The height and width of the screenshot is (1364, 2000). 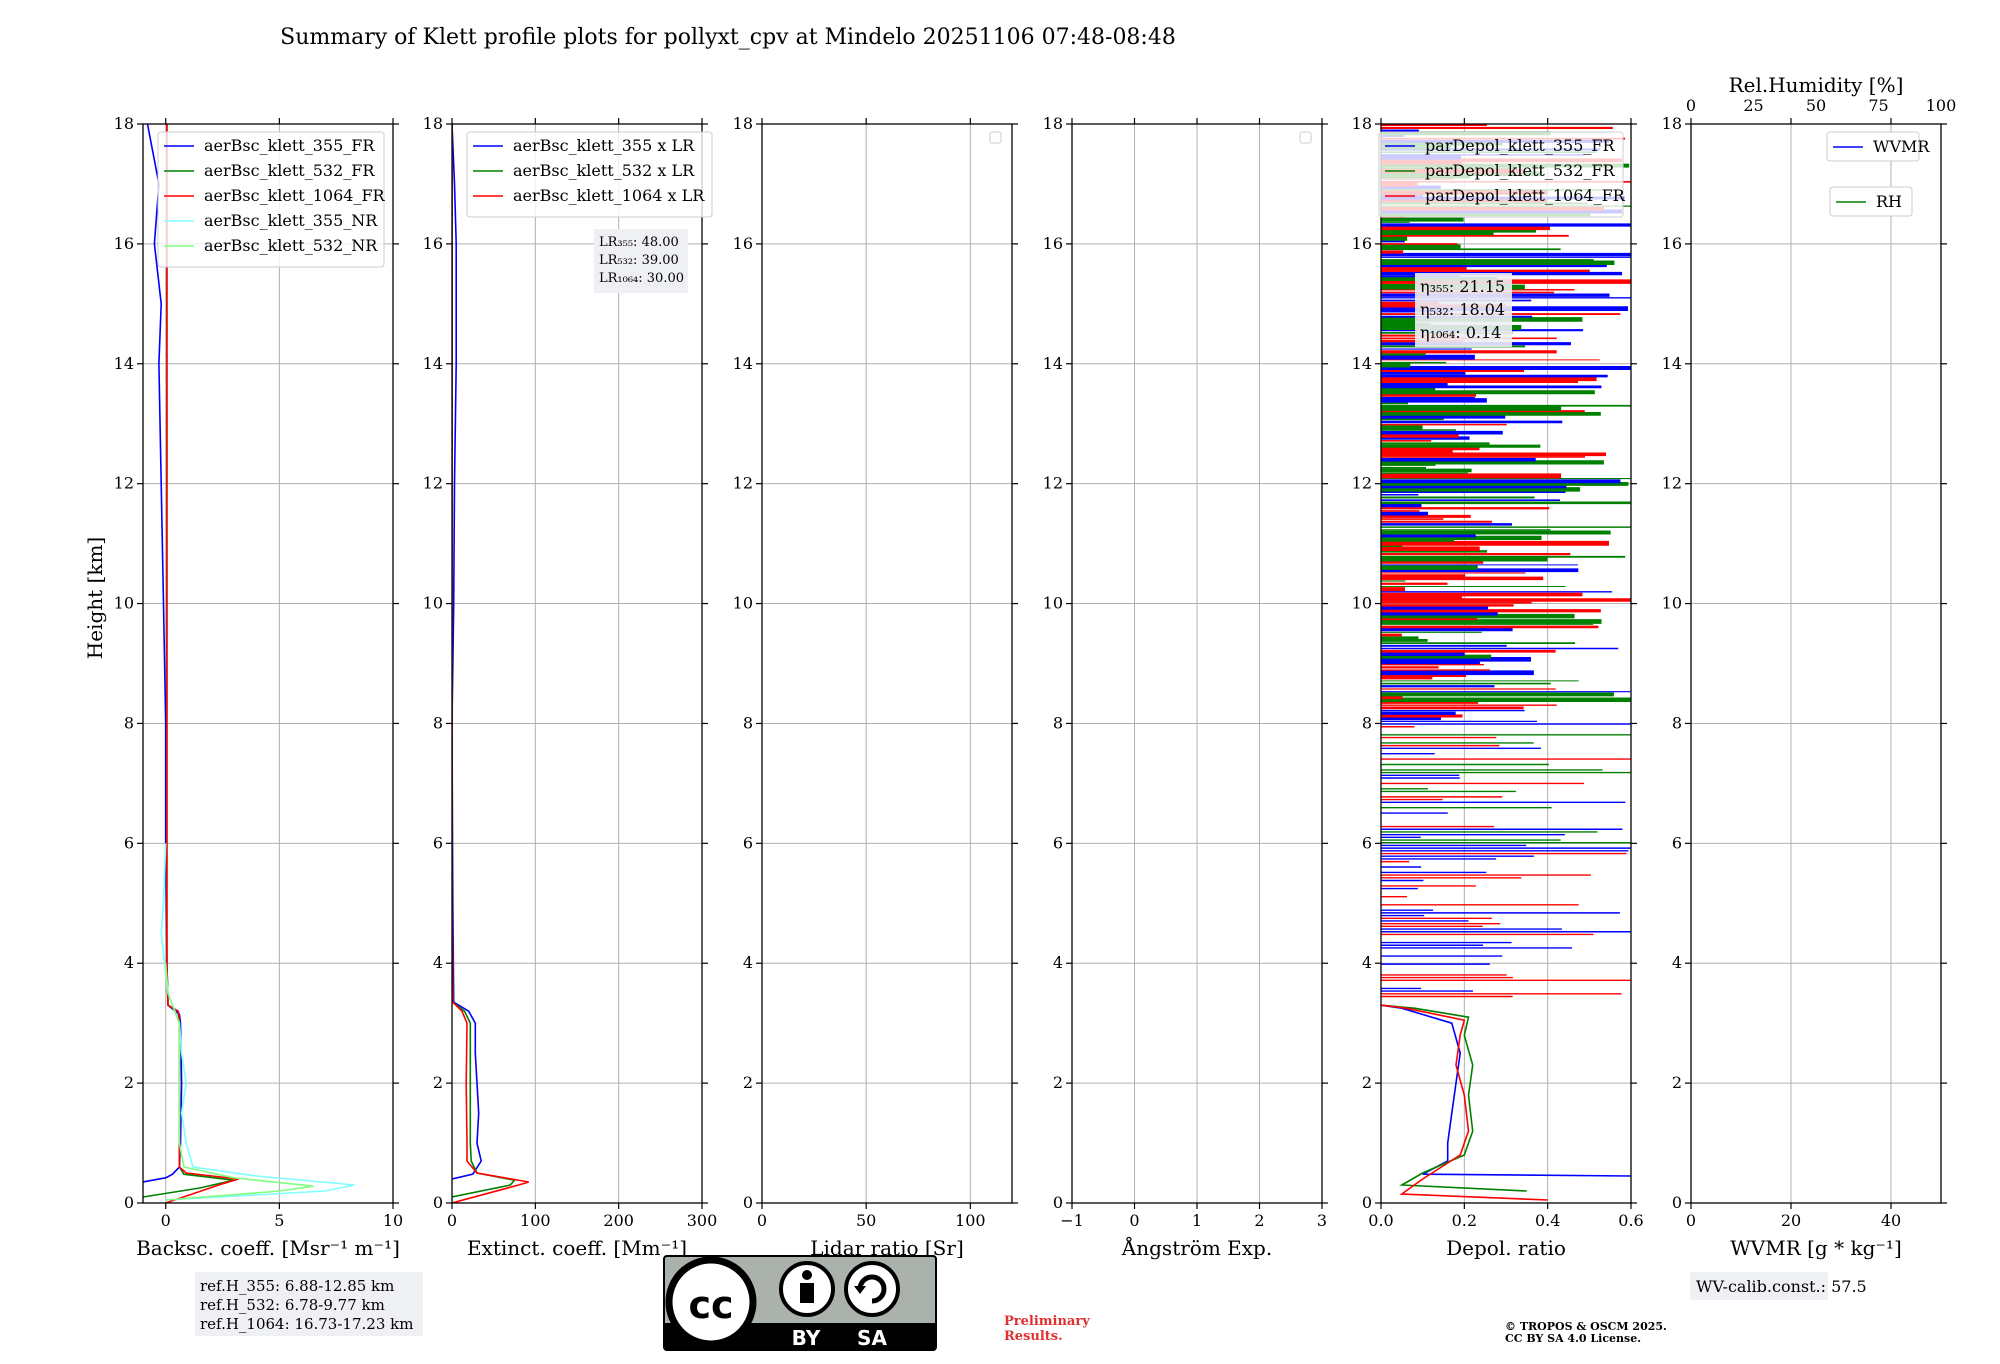 What do you see at coordinates (1630, 1220) in the screenshot?
I see `x-tick-label: 0.6` at bounding box center [1630, 1220].